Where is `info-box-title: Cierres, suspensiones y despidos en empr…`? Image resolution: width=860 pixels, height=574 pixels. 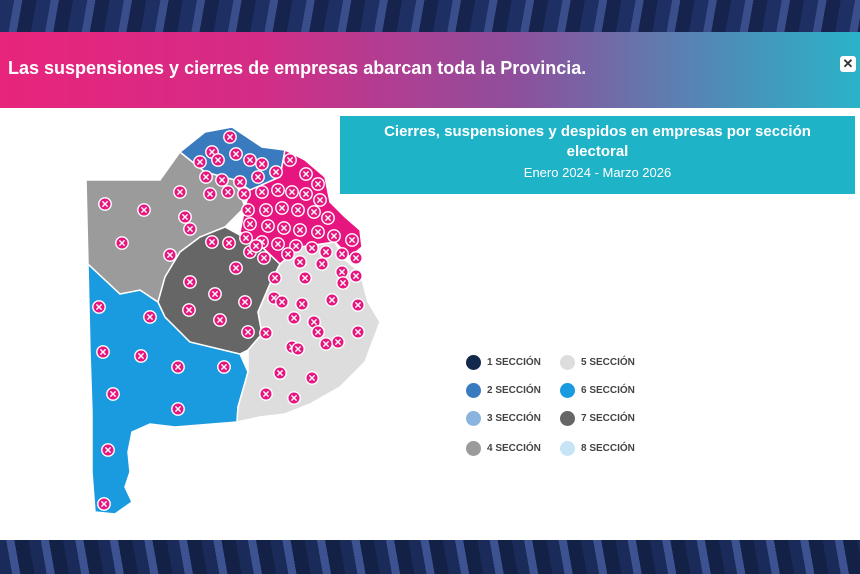
info-box-title: Cierres, suspensiones y despidos en empr… is located at coordinates (597, 141).